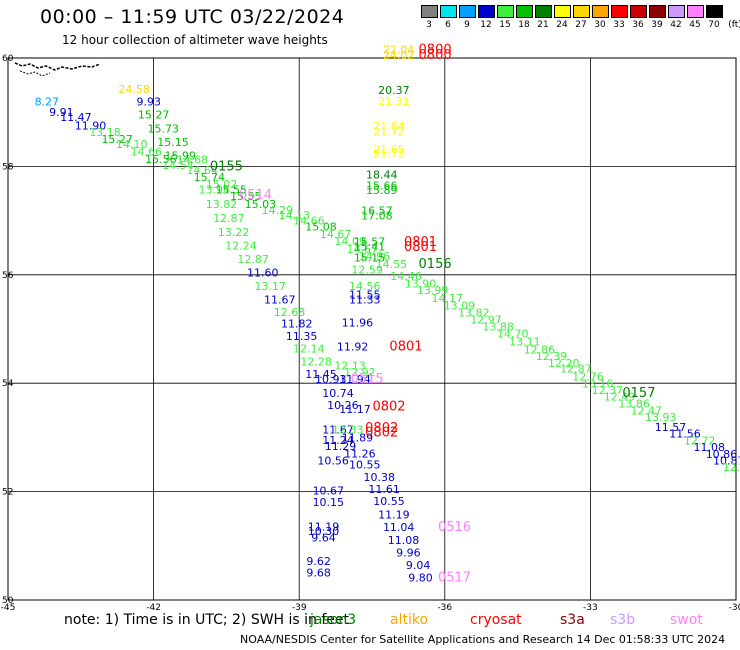 This screenshot has height=650, width=740. Describe the element at coordinates (338, 430) in the screenshot. I see `wave-height-label: 11.67` at that location.